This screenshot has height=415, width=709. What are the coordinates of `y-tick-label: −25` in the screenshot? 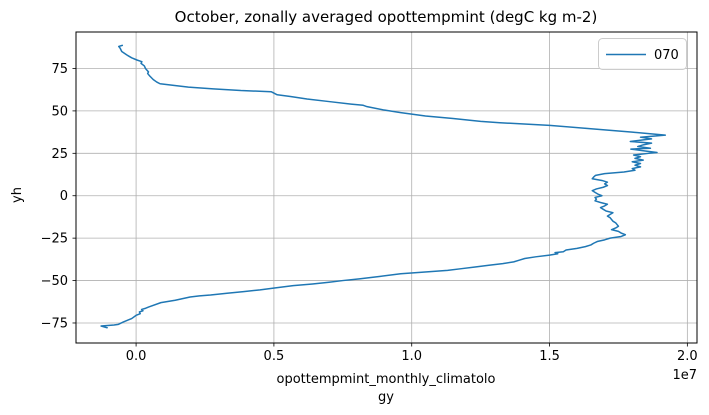 It's located at (54, 239).